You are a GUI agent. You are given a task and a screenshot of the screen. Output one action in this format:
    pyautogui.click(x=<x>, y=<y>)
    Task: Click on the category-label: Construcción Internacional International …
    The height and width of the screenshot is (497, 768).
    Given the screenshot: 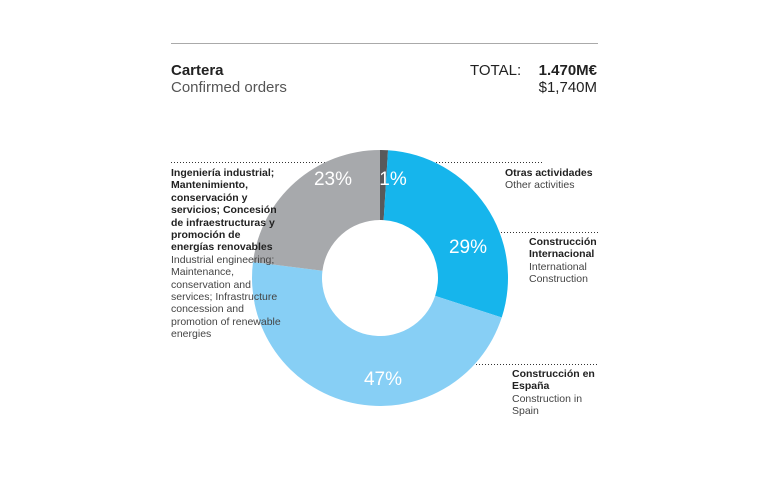 What is the action you would take?
    pyautogui.click(x=566, y=261)
    